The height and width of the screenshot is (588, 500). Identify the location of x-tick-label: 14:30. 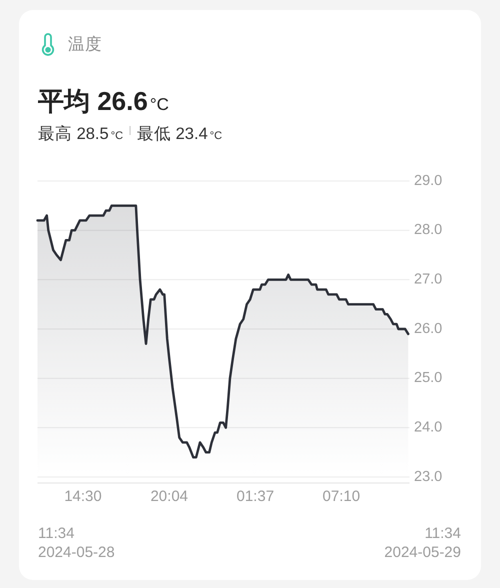
(83, 496).